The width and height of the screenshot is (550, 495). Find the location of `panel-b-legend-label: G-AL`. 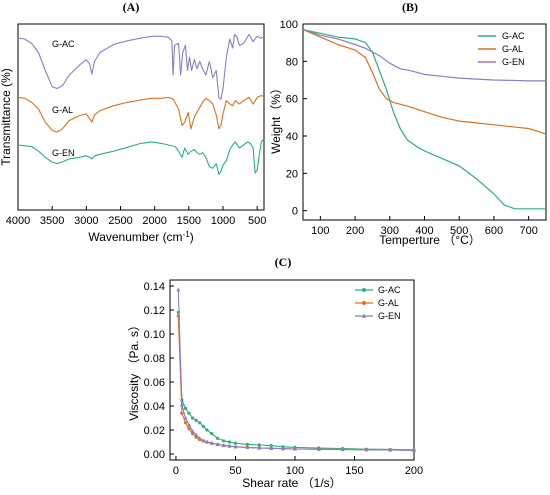

panel-b-legend-label: G-AL is located at coordinates (512, 49).